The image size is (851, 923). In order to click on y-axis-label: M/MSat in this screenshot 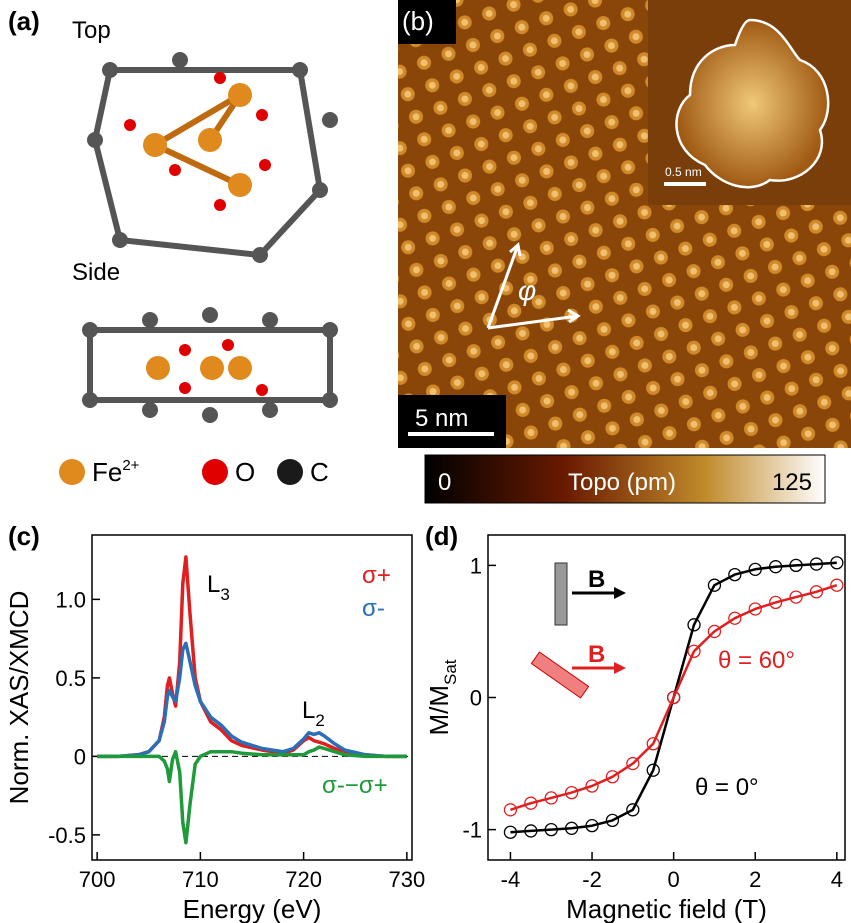, I will do `click(442, 697)`.